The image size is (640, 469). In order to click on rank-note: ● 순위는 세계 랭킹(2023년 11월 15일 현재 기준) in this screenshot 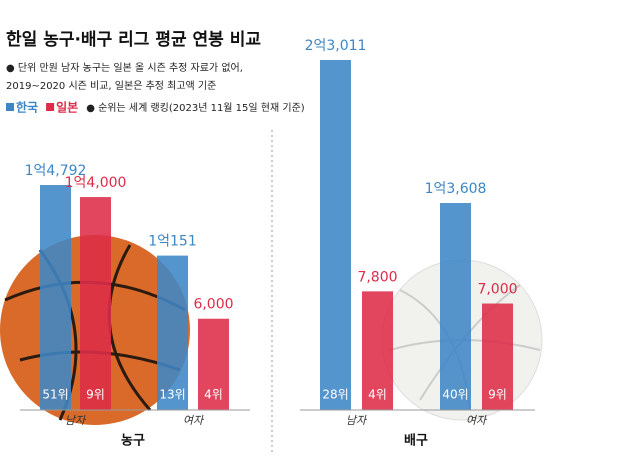, I will do `click(195, 107)`.